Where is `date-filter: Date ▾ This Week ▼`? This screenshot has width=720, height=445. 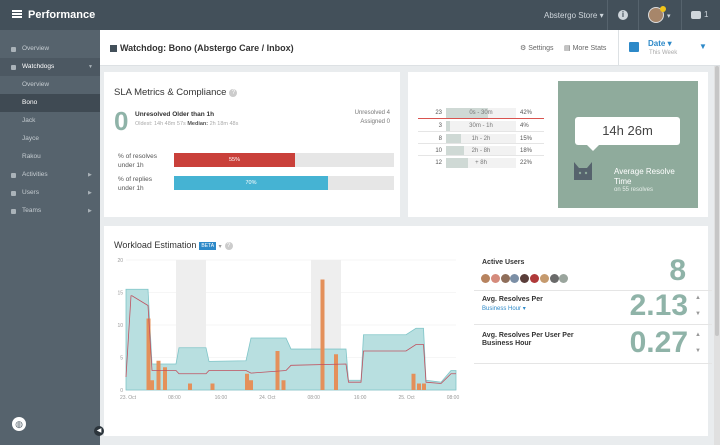 date-filter: Date ▾ This Week ▼ is located at coordinates (669, 48).